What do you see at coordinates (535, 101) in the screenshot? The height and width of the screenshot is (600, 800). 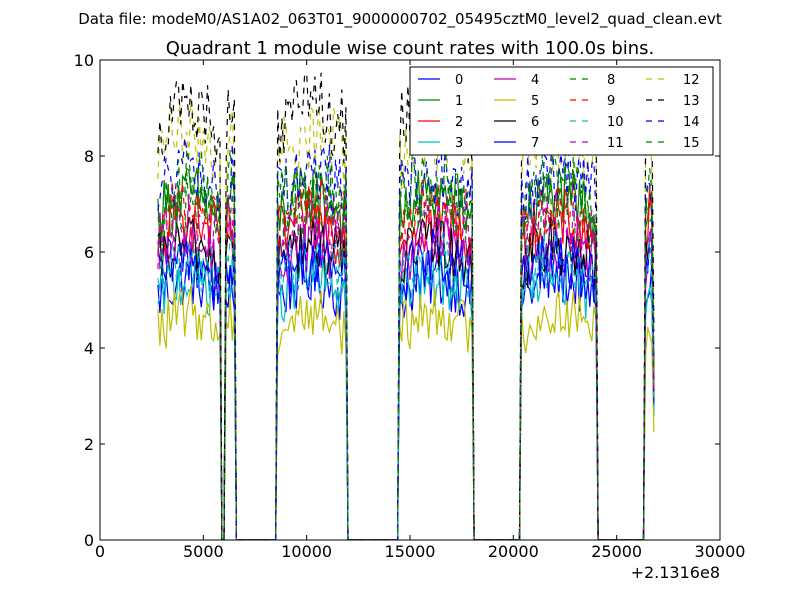 I see `legend-label-5: 5` at bounding box center [535, 101].